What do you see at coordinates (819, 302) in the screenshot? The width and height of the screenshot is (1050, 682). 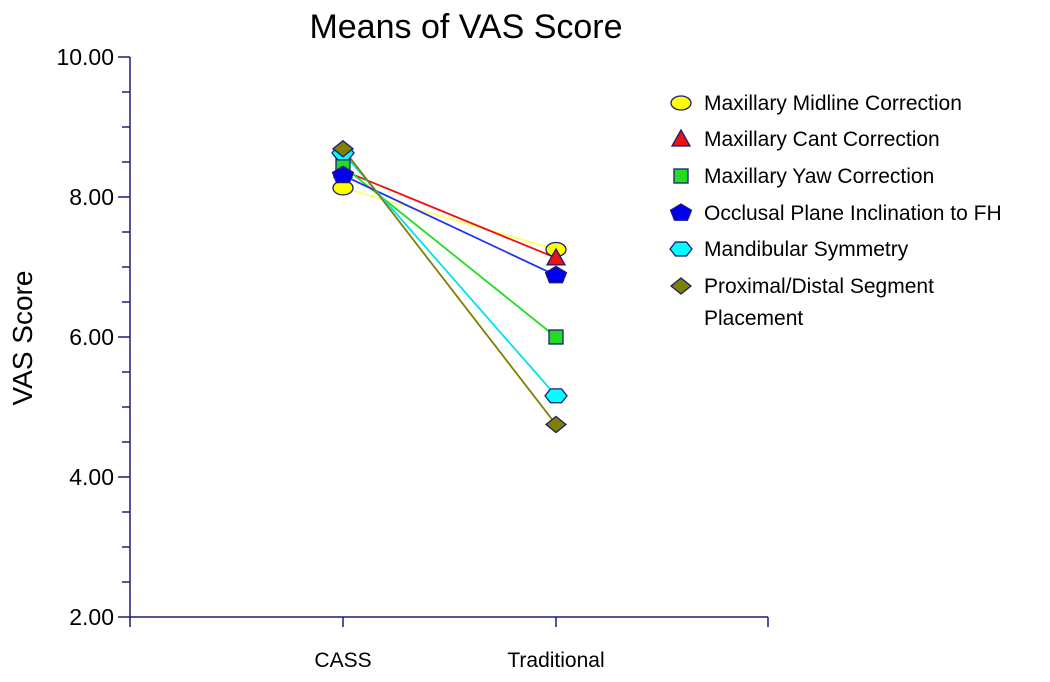 I see `legend-label: Proximal/Distal Segment Placement` at bounding box center [819, 302].